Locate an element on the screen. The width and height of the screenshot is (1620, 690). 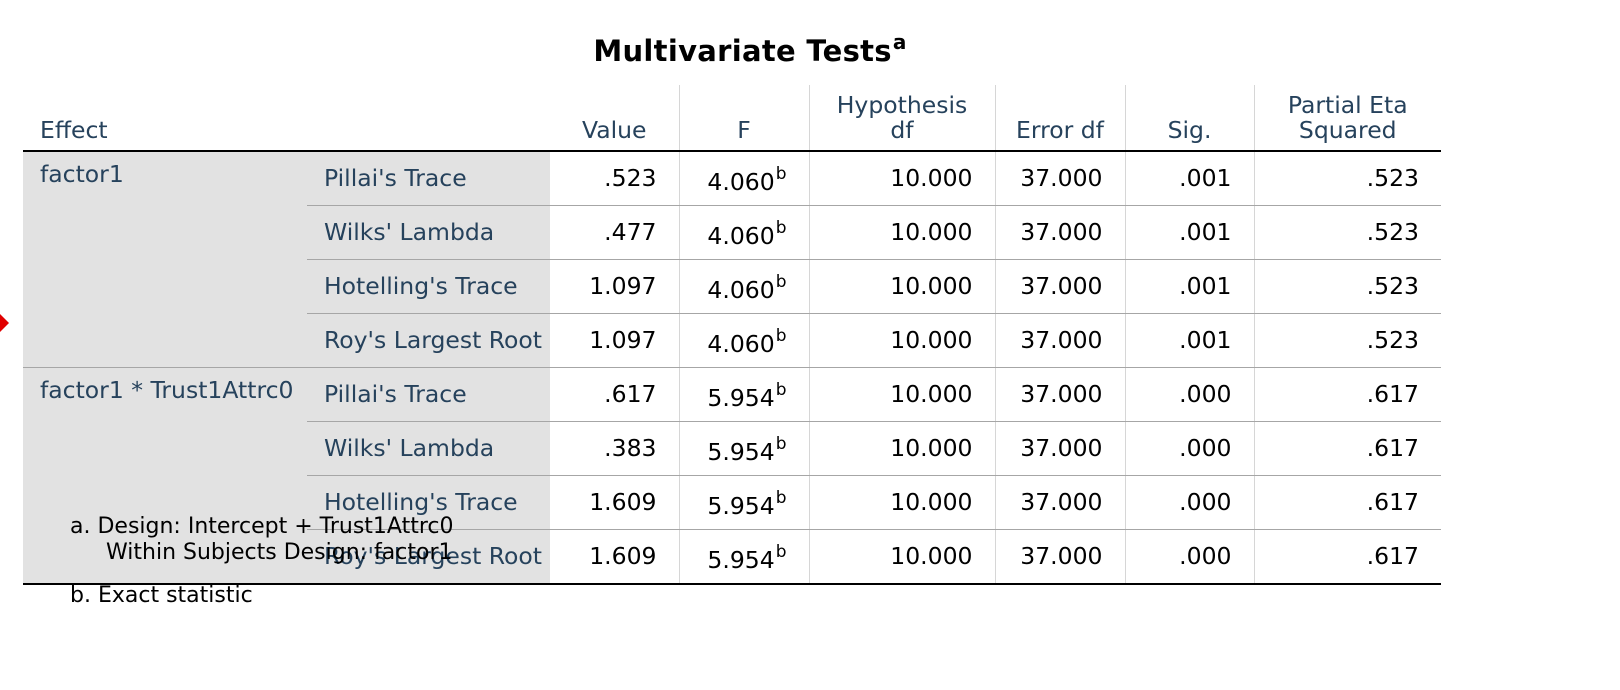
header-error-df: Error df is located at coordinates (1059, 118).